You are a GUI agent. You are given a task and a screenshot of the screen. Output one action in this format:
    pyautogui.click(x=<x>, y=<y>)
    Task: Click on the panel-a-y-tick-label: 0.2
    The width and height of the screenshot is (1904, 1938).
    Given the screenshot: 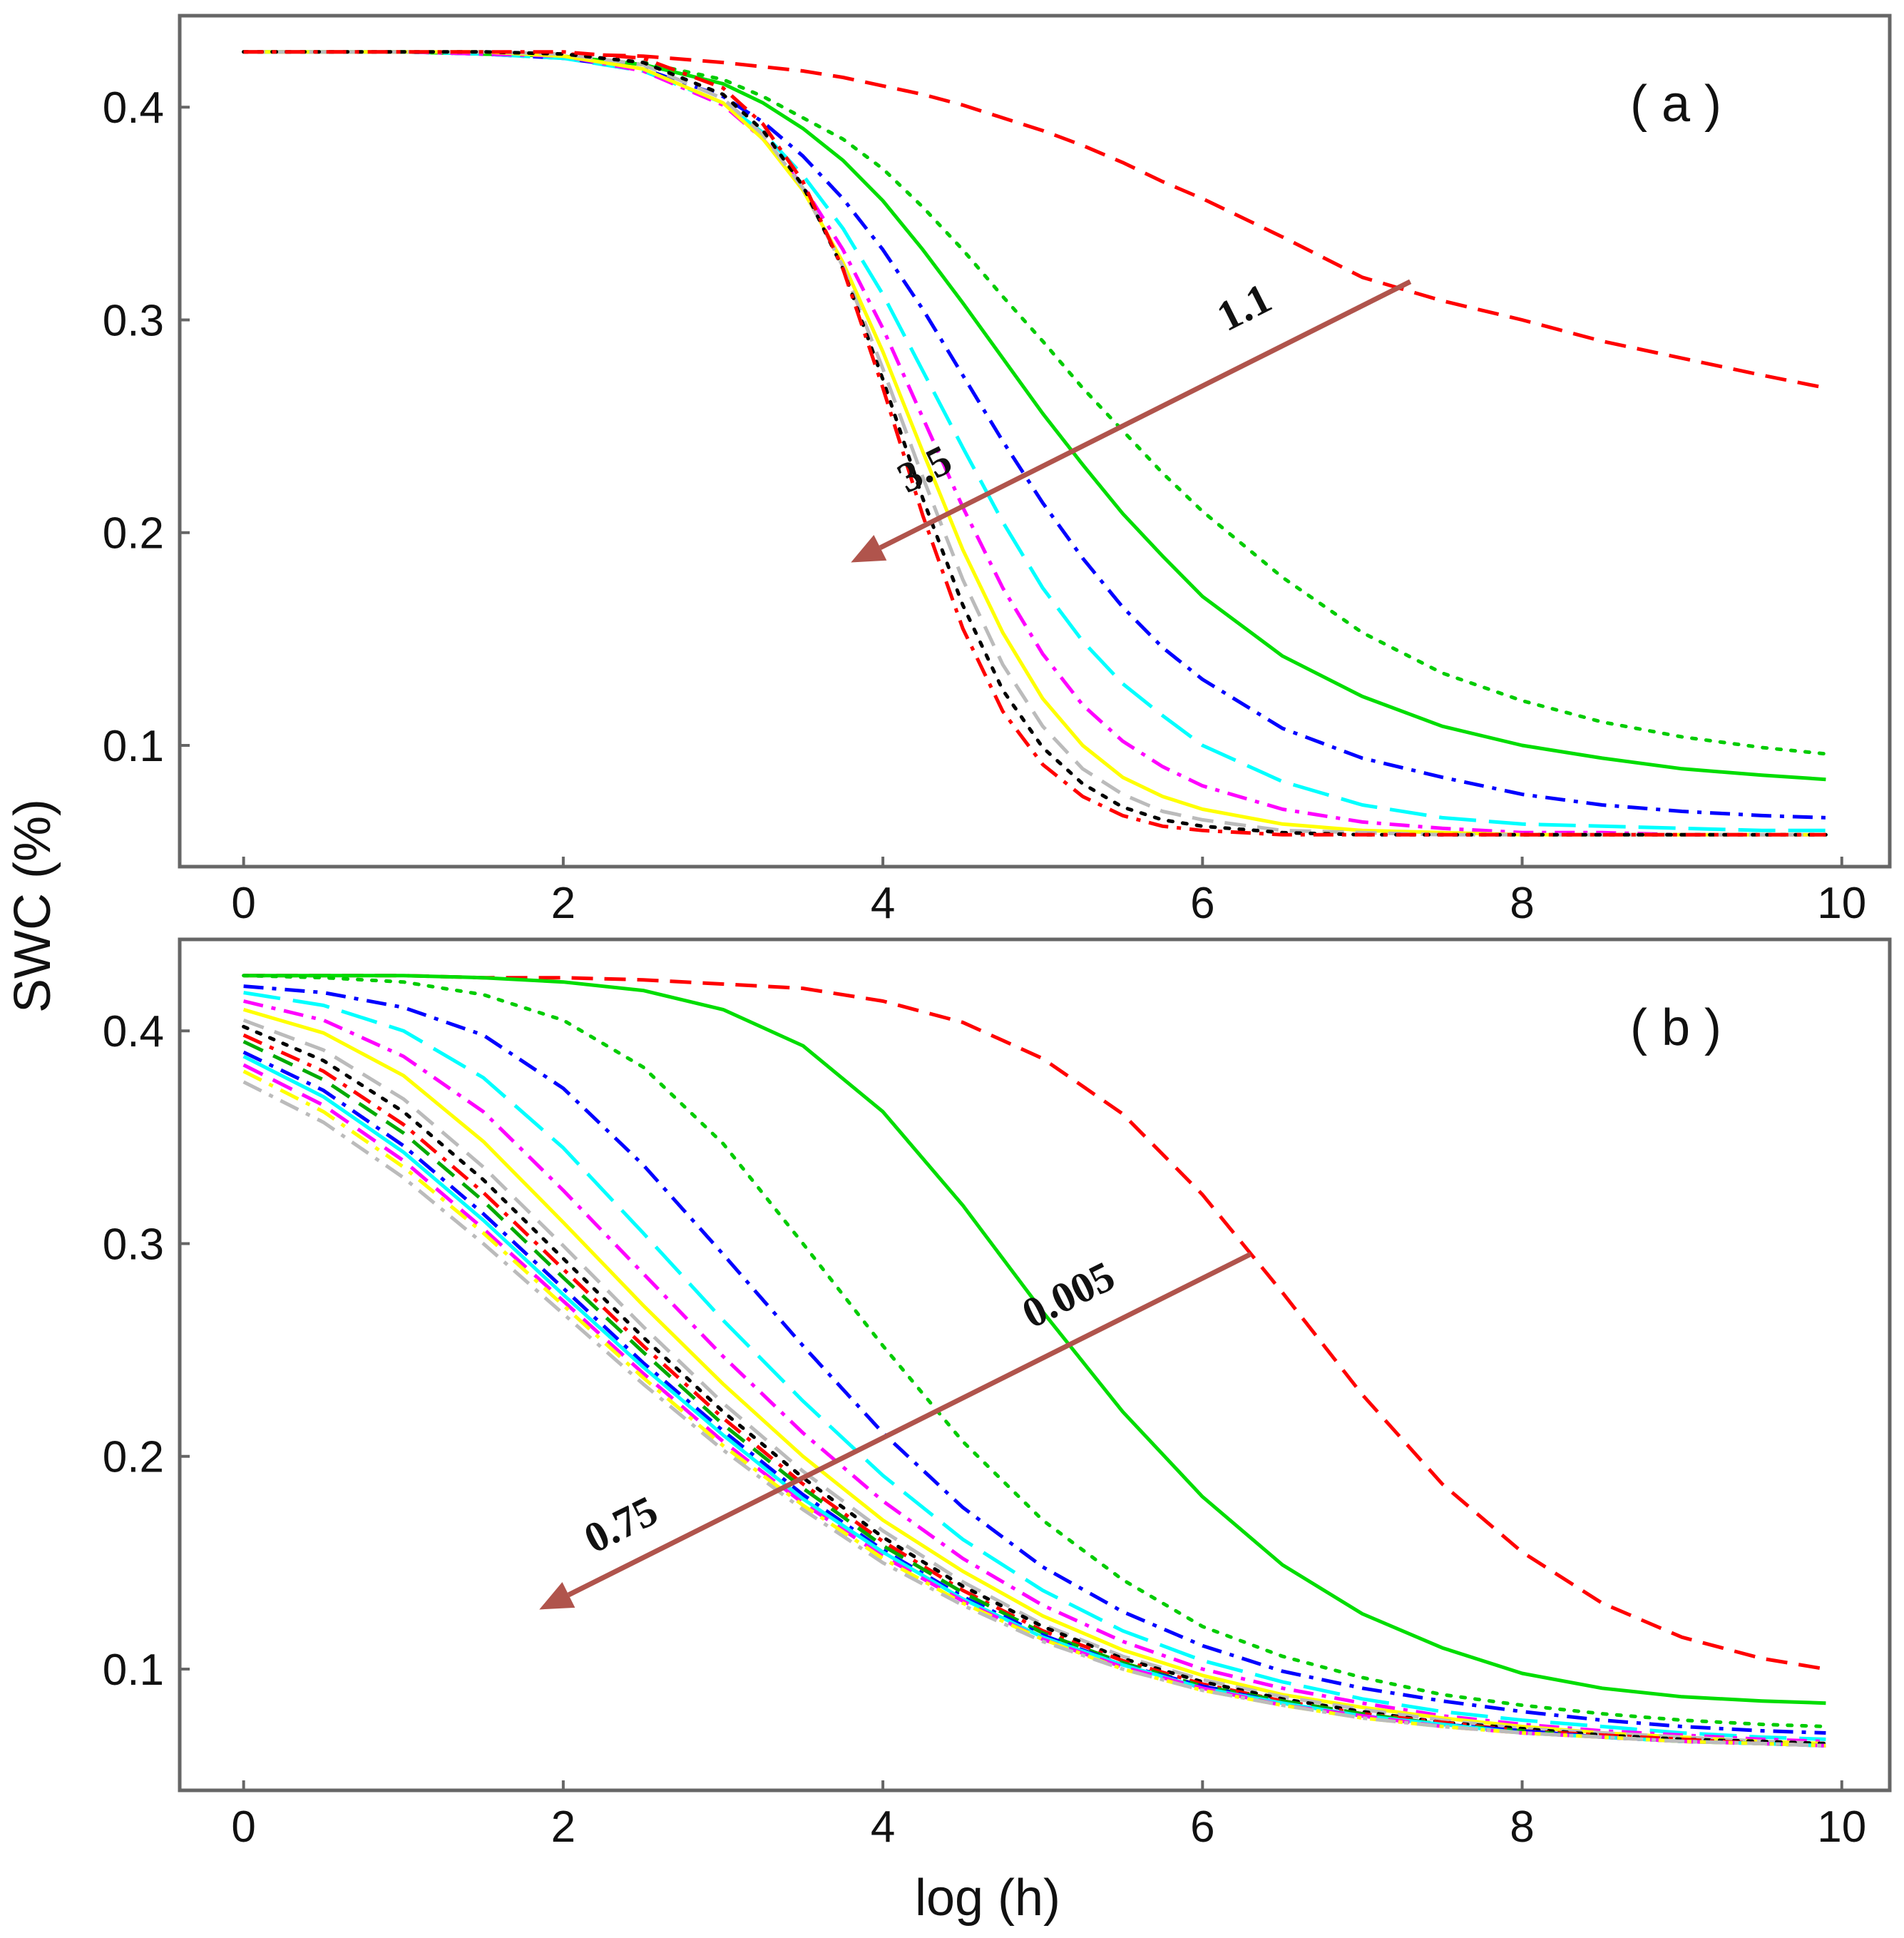 What is the action you would take?
    pyautogui.click(x=133, y=534)
    